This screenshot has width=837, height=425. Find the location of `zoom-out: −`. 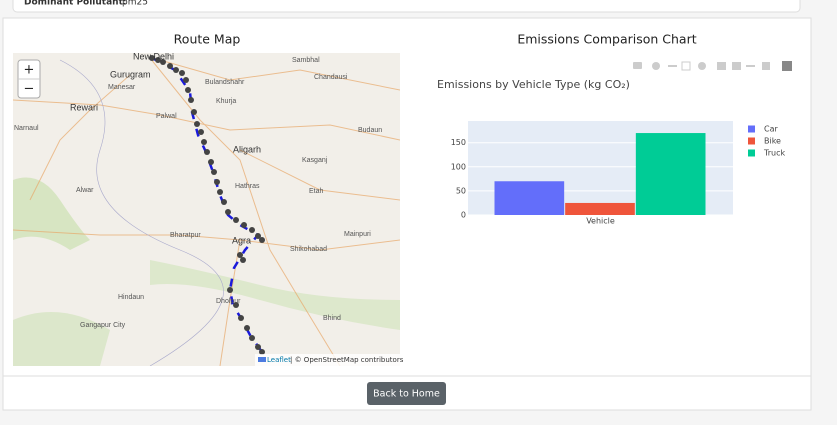

zoom-out: − is located at coordinates (29, 89).